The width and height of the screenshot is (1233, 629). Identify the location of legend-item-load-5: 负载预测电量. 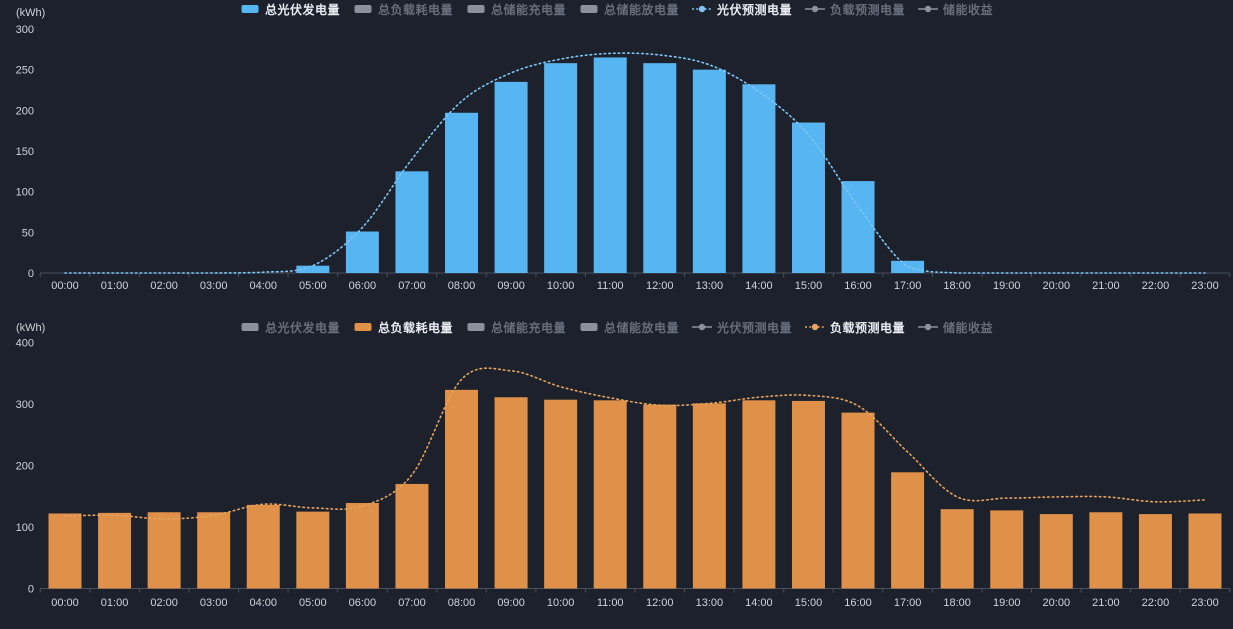
(855, 327).